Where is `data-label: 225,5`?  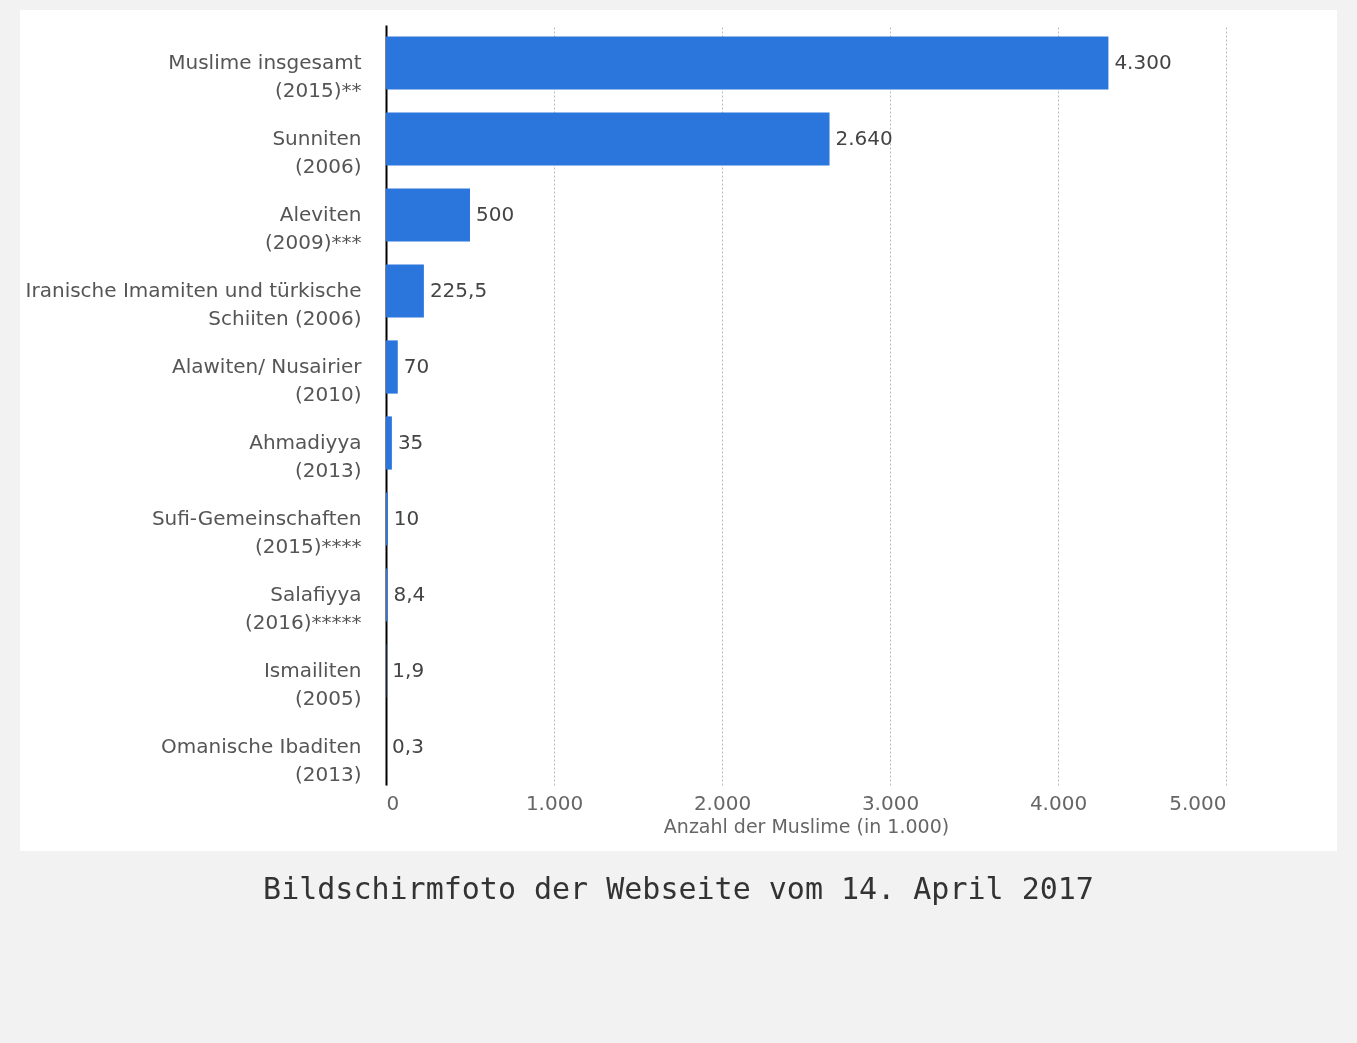
data-label: 225,5 is located at coordinates (458, 290).